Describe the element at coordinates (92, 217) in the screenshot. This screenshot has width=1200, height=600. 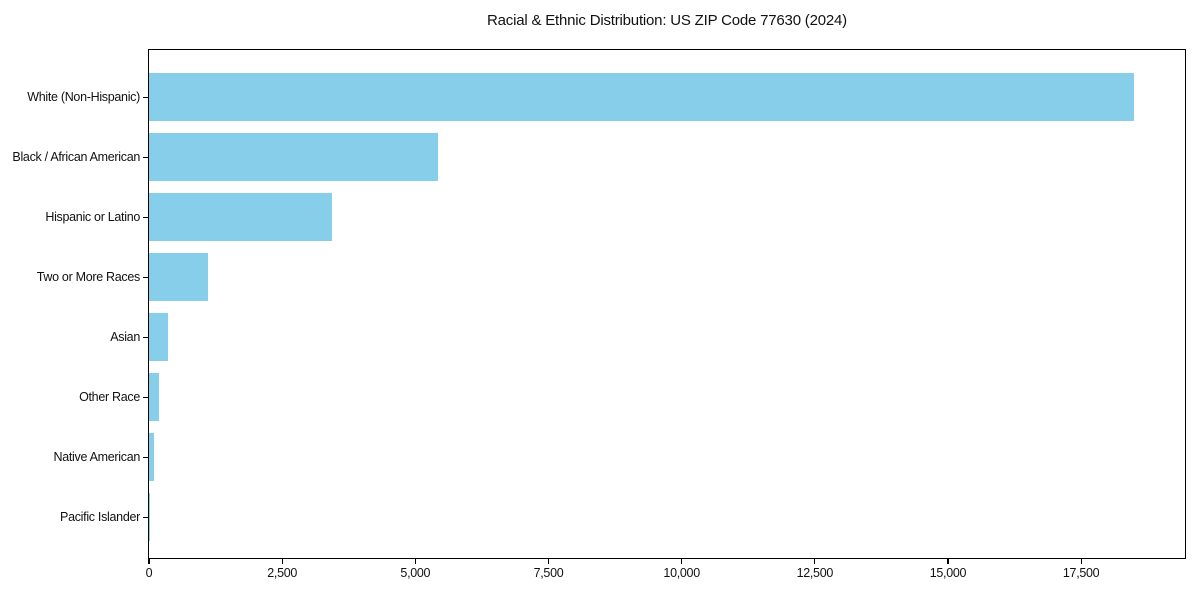
I see `y-axis-label: Hispanic or Latino` at that location.